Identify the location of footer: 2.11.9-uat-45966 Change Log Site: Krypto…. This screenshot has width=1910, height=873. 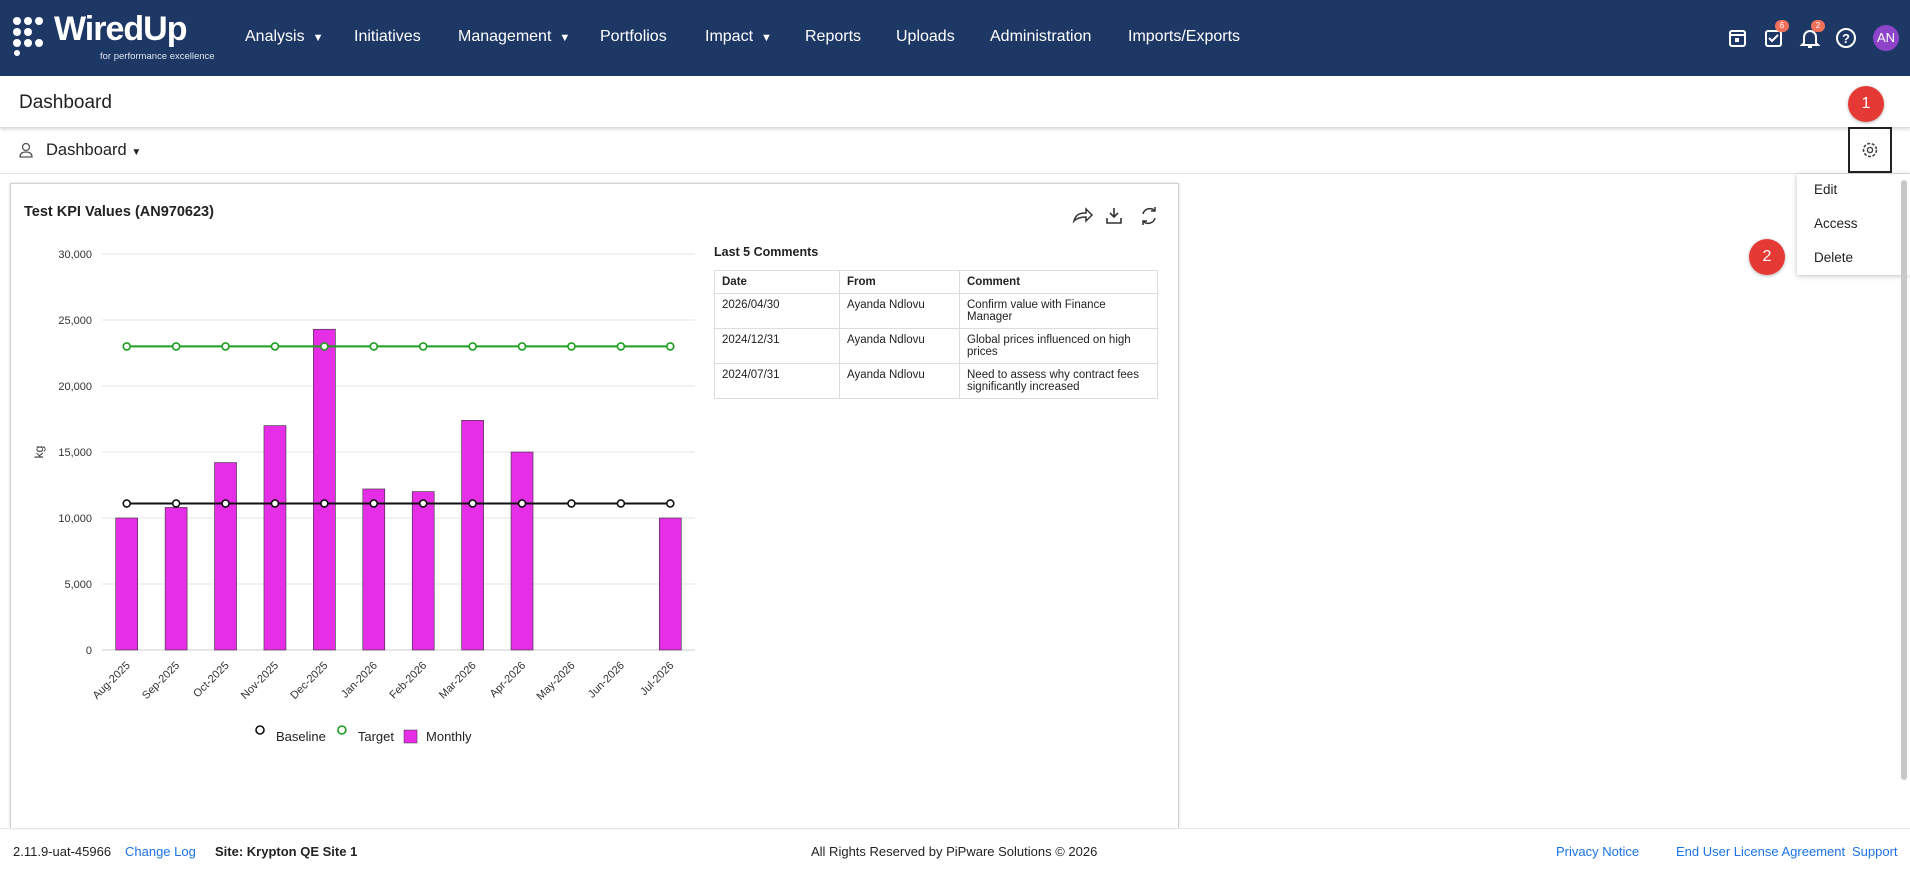
(955, 850).